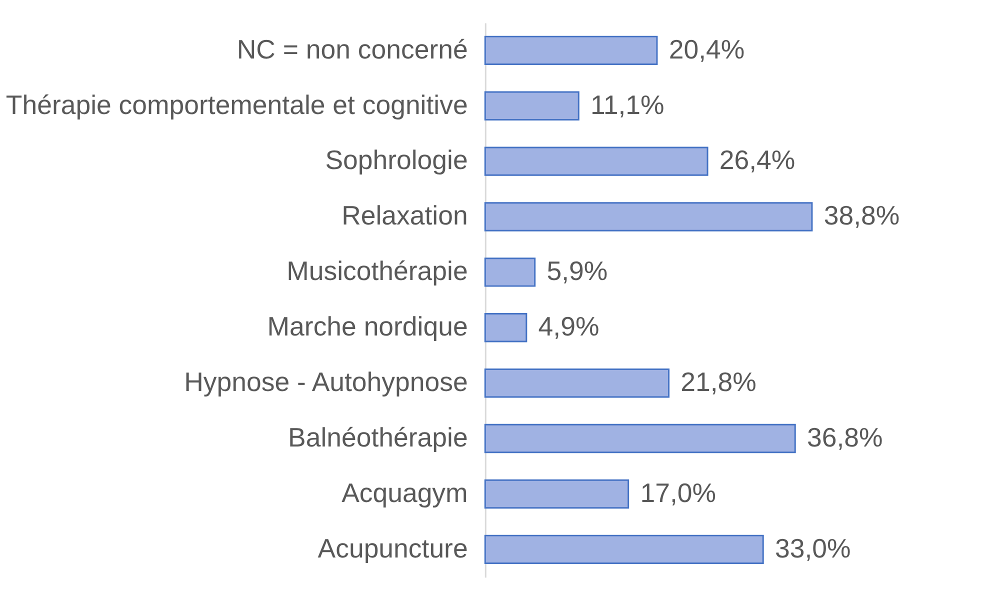 This screenshot has height=605, width=999. What do you see at coordinates (378, 437) in the screenshot?
I see `y-tick-label: Balnéothérapie` at bounding box center [378, 437].